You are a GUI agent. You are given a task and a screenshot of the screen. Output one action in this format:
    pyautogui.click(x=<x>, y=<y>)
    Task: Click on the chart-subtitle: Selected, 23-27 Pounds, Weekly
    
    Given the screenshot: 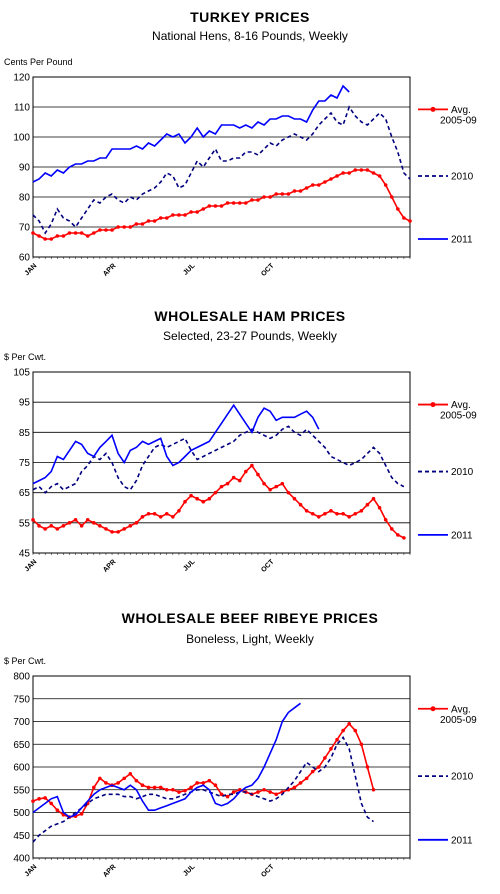 What is the action you would take?
    pyautogui.click(x=250, y=336)
    